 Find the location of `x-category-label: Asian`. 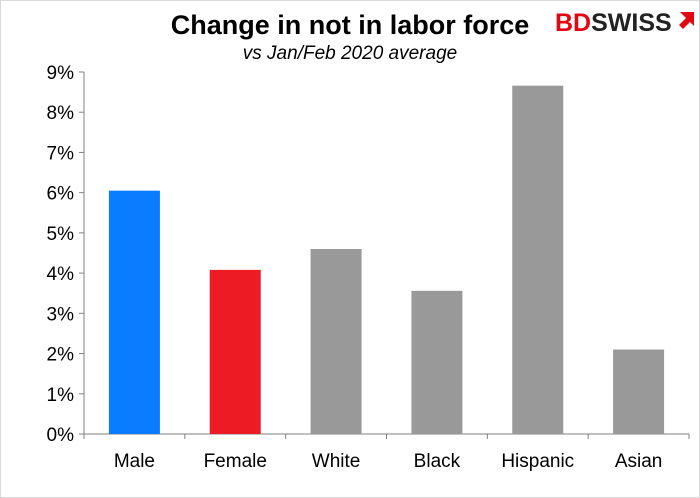

x-category-label: Asian is located at coordinates (639, 461).